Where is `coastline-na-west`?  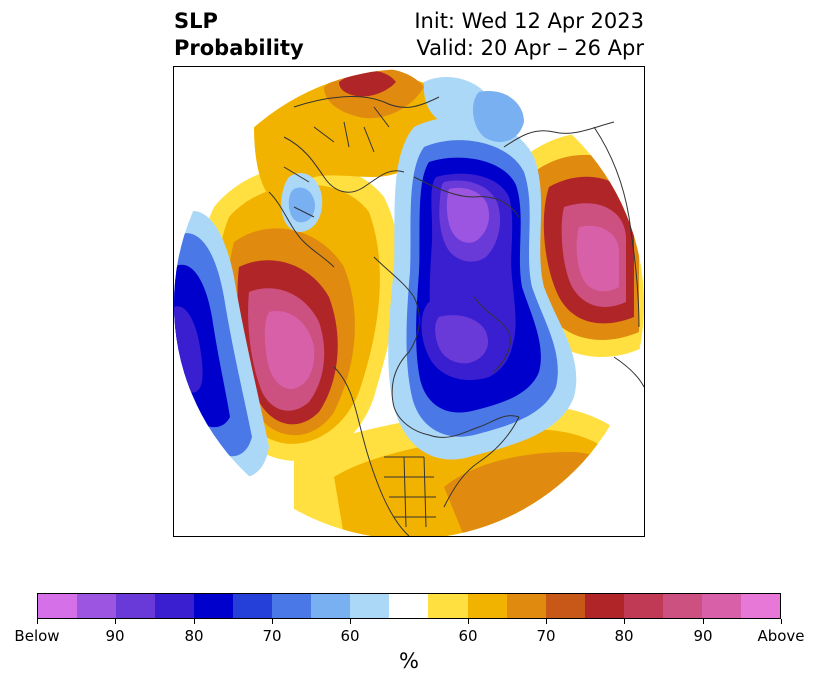
coastline-na-west is located at coordinates (371, 451).